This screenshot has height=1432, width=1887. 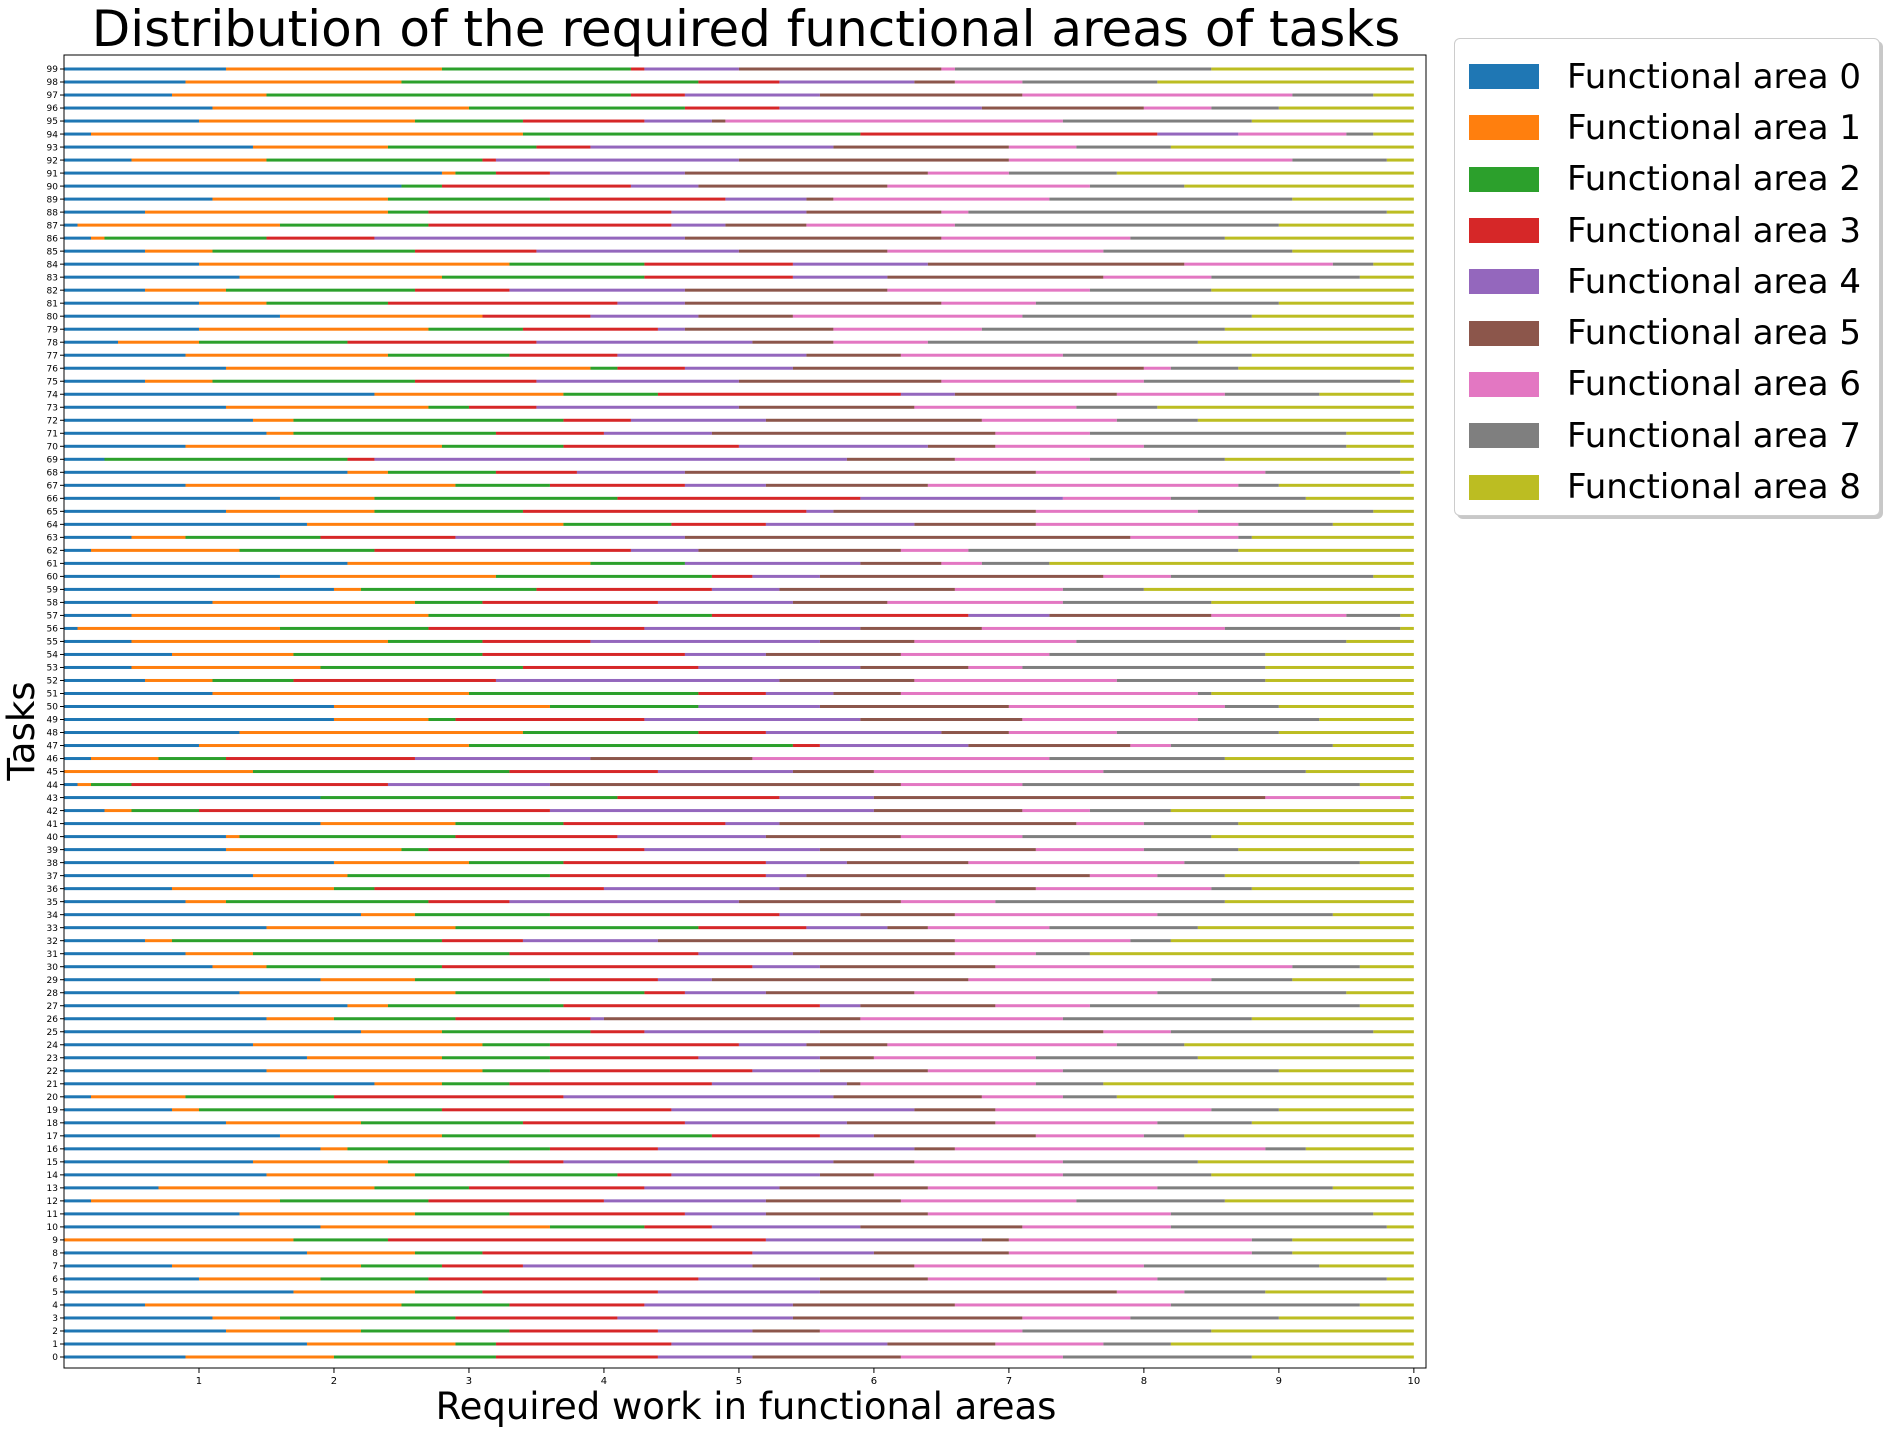 I want to click on x-tick-label: 2, so click(x=334, y=1381).